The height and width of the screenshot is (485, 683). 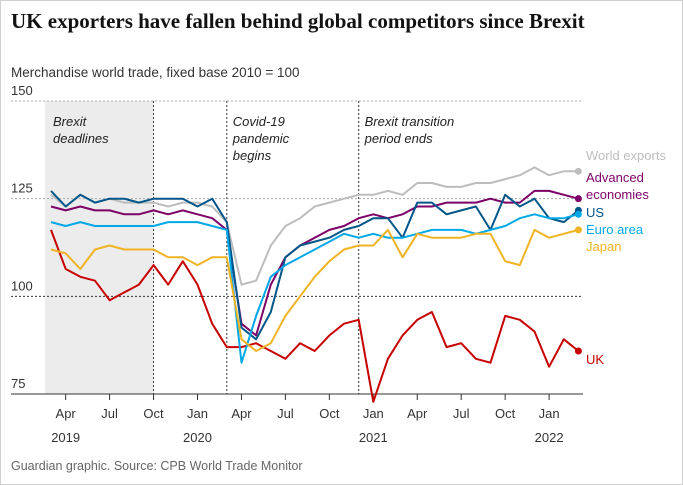 I want to click on legend-label: US, so click(x=595, y=212).